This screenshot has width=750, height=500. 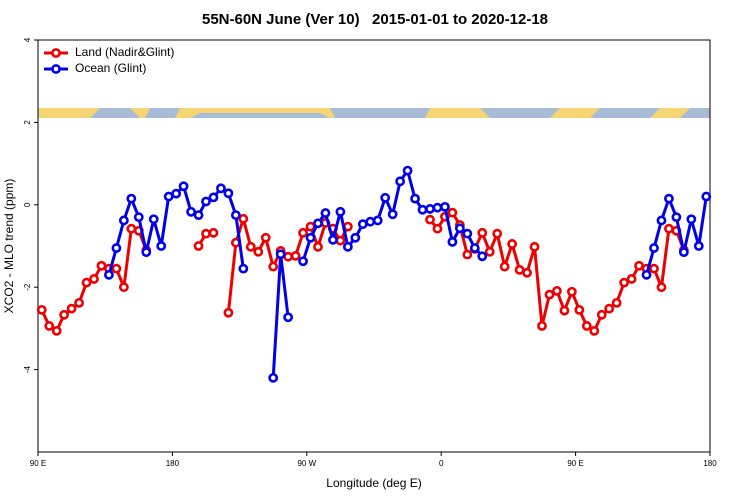 I want to click on y-tick-label: -2, so click(x=27, y=287).